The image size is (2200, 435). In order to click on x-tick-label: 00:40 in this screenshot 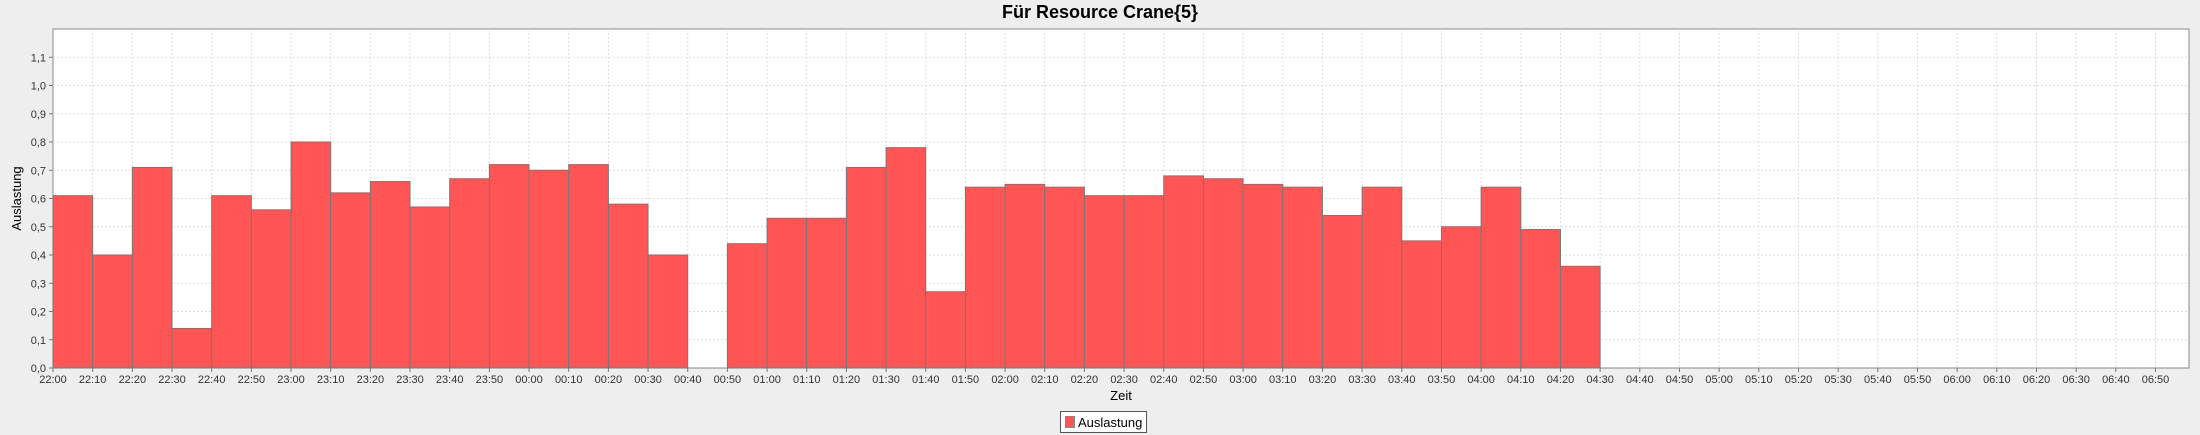, I will do `click(688, 380)`.